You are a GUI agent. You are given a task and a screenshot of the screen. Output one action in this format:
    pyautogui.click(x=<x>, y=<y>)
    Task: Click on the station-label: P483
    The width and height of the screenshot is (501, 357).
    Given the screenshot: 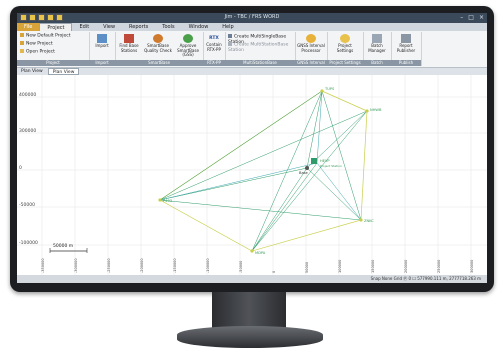 What is the action you would take?
    pyautogui.click(x=167, y=201)
    